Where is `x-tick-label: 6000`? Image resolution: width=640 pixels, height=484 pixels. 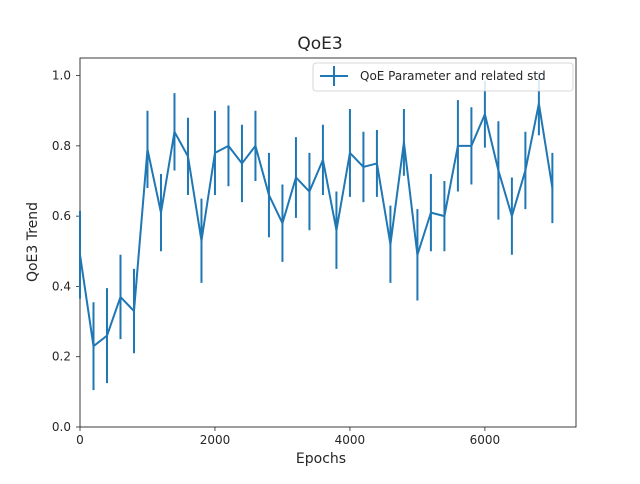
x-tick-label: 6000 is located at coordinates (485, 440).